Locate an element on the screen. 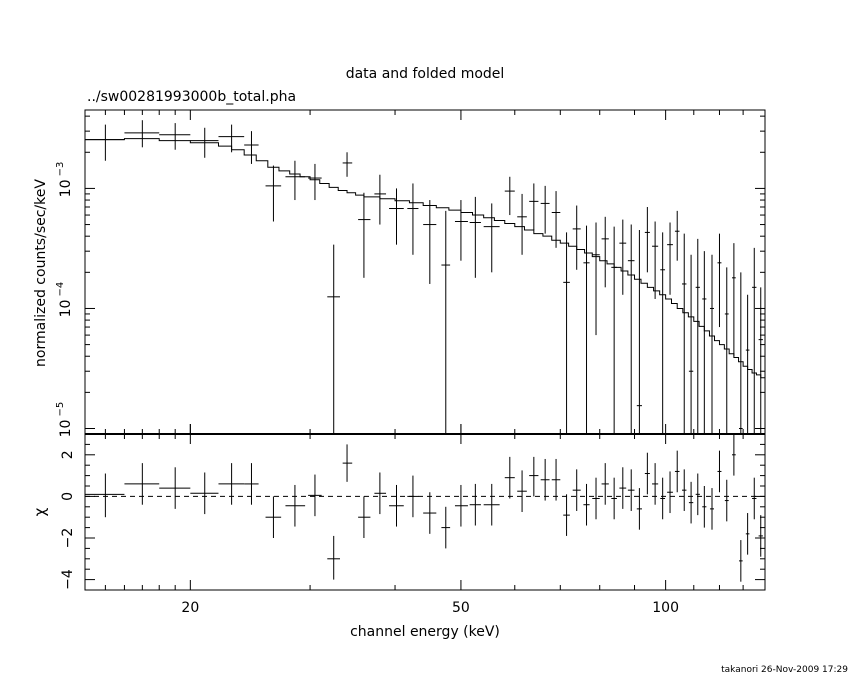 The height and width of the screenshot is (680, 850). y-tick-label: −4 is located at coordinates (68, 579).